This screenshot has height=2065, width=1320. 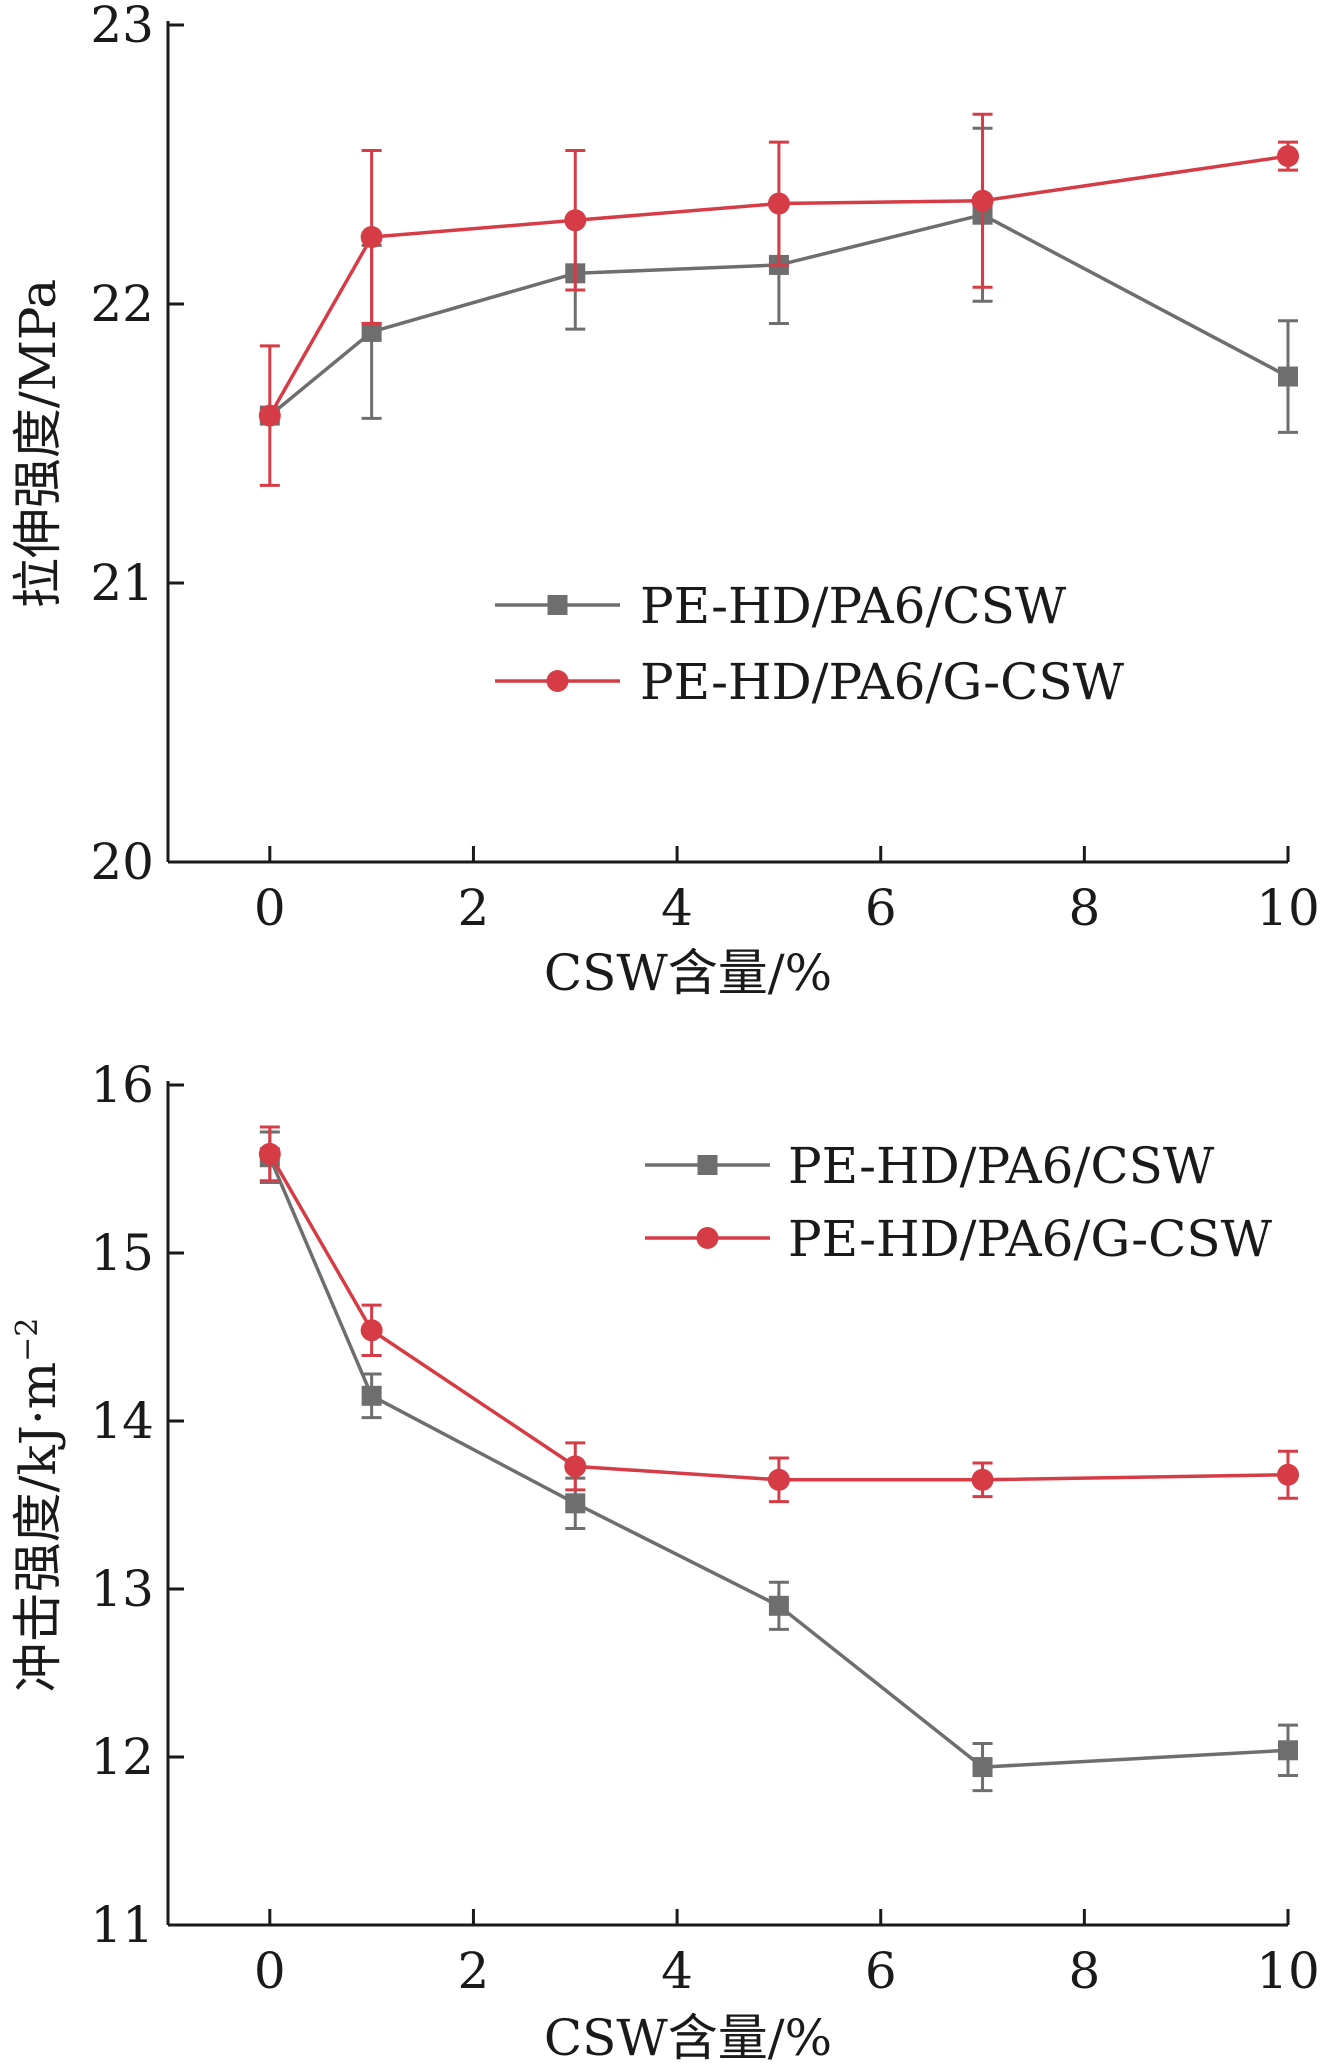 I want to click on y-axis-title-text: 冲击强度/kJ·m, so click(x=38, y=1527).